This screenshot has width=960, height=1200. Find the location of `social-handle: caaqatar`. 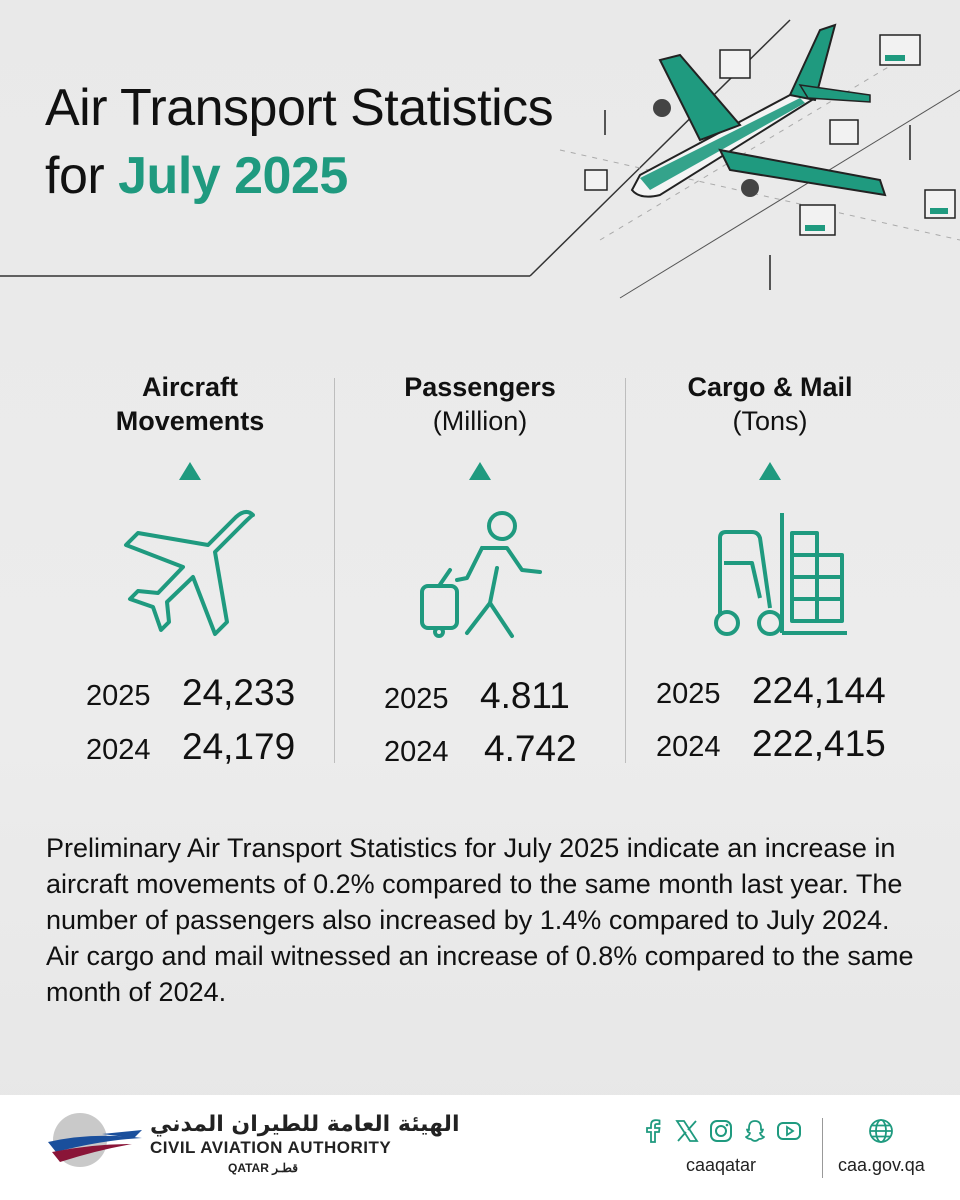

social-handle: caaqatar is located at coordinates (721, 1165).